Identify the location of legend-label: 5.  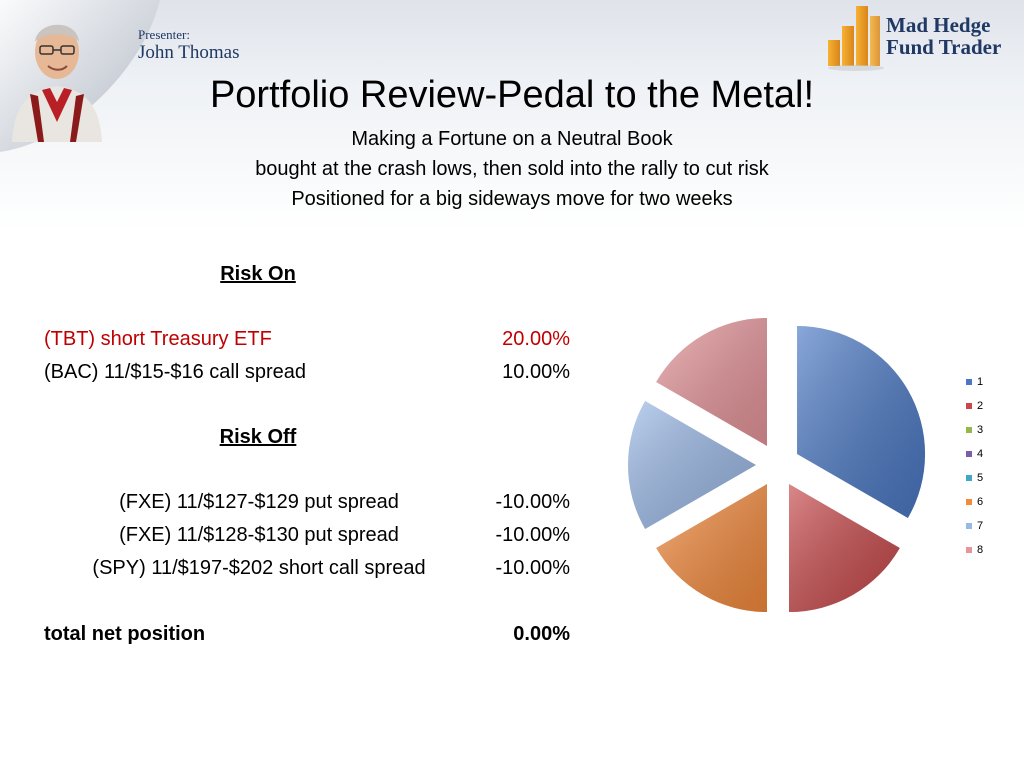
(980, 478).